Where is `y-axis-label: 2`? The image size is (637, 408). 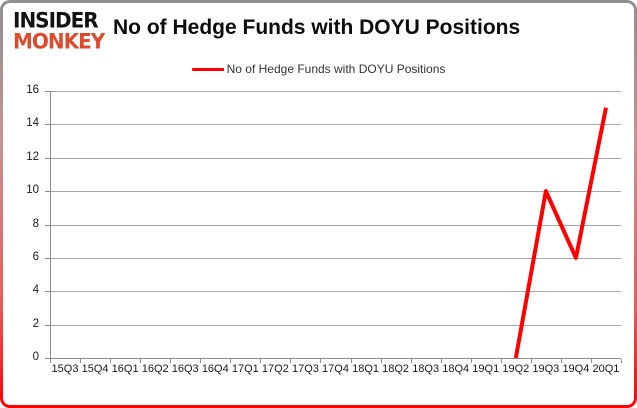 y-axis-label: 2 is located at coordinates (35, 323).